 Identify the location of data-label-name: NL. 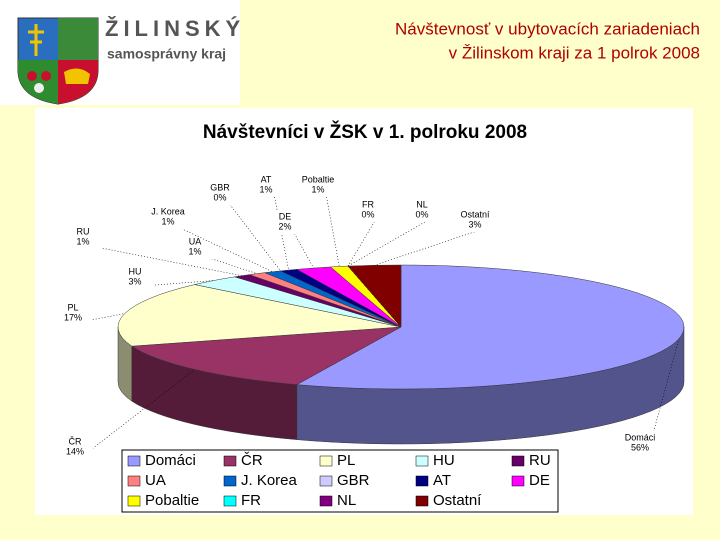
(422, 204).